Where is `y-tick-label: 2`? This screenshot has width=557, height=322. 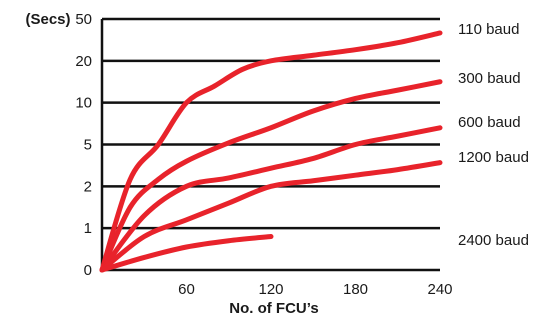 y-tick-label: 2 is located at coordinates (88, 186).